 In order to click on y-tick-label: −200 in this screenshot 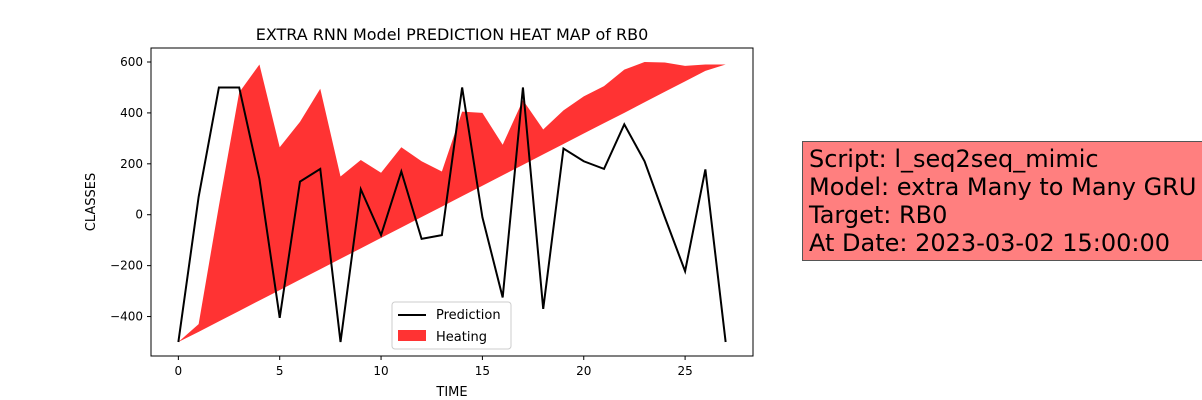, I will do `click(126, 266)`.